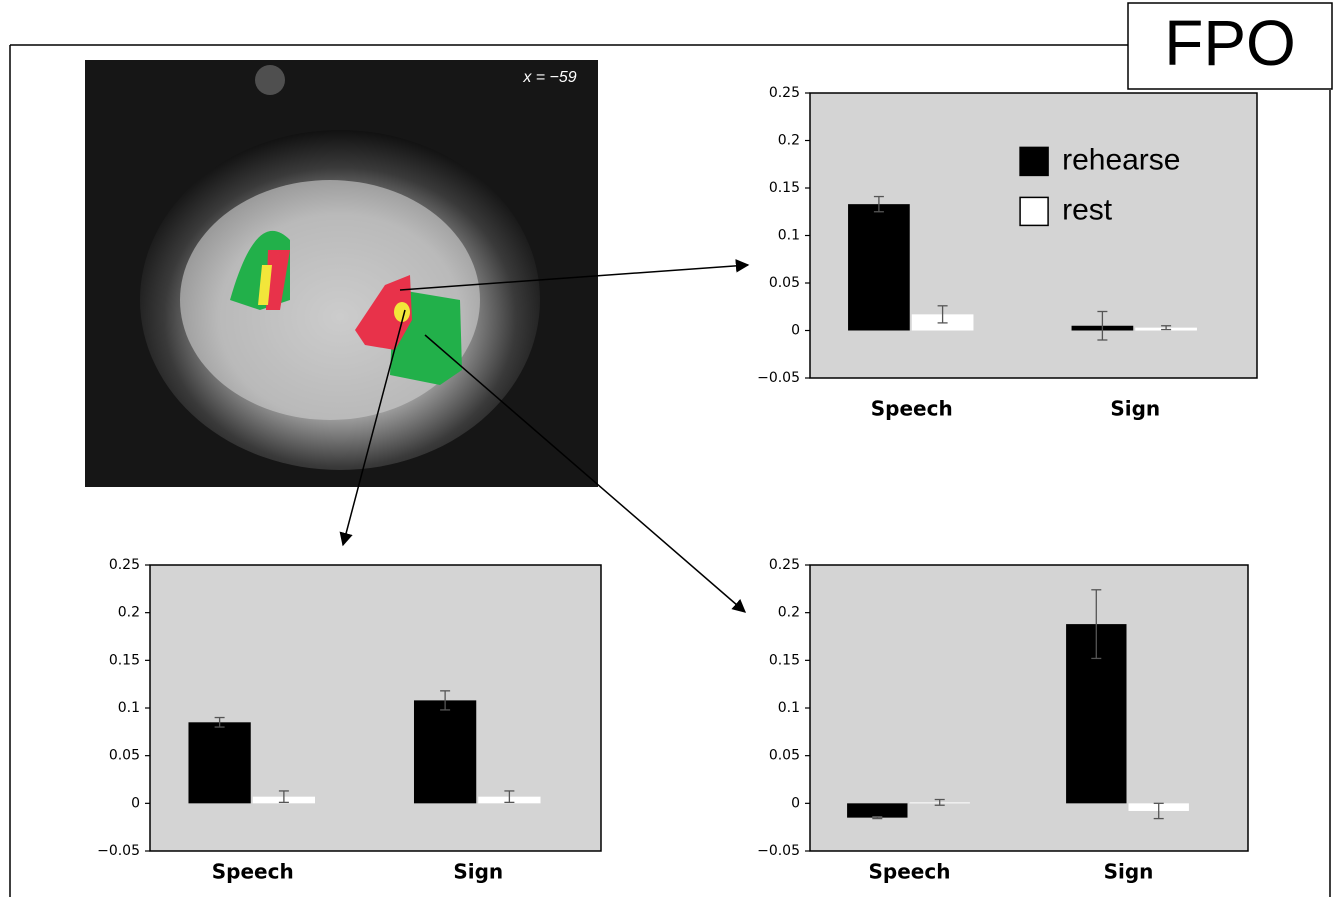 This screenshot has width=1334, height=897. I want to click on fpo-box, so click(1230, 46).